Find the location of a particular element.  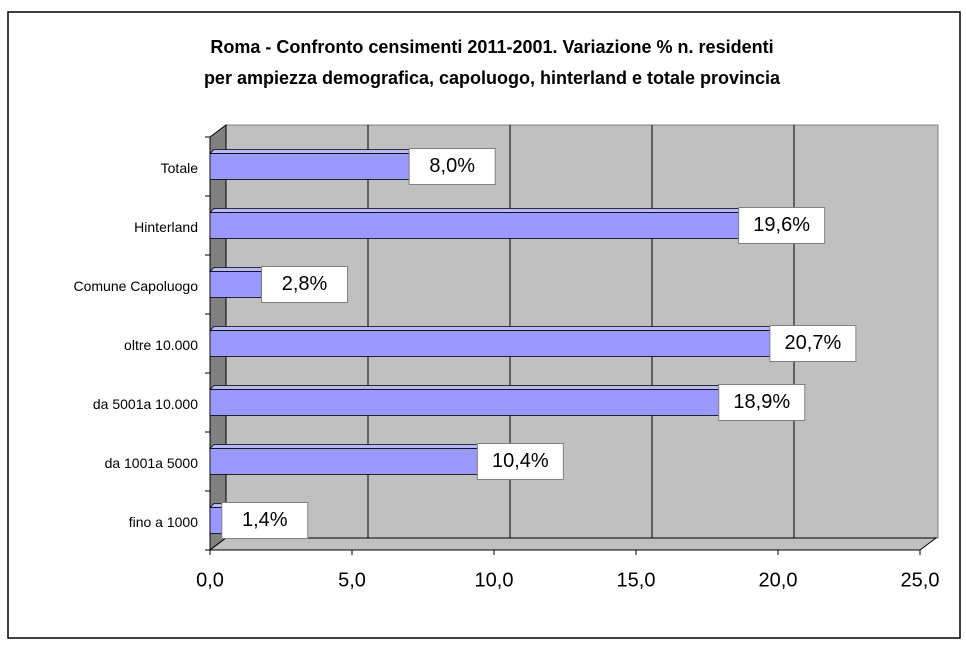

x-tick-label: 15,0 is located at coordinates (636, 580).